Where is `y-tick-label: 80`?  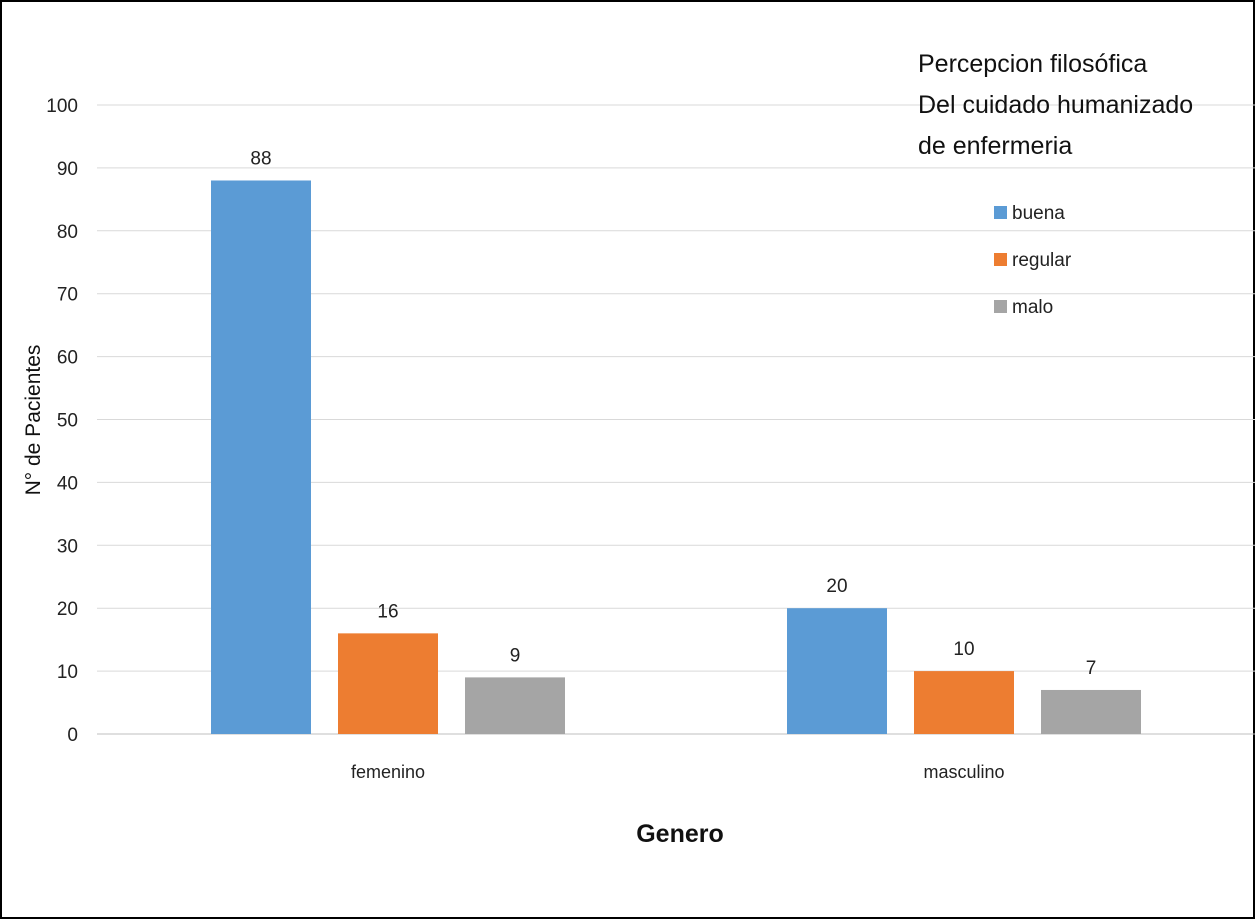
y-tick-label: 80 is located at coordinates (67, 232).